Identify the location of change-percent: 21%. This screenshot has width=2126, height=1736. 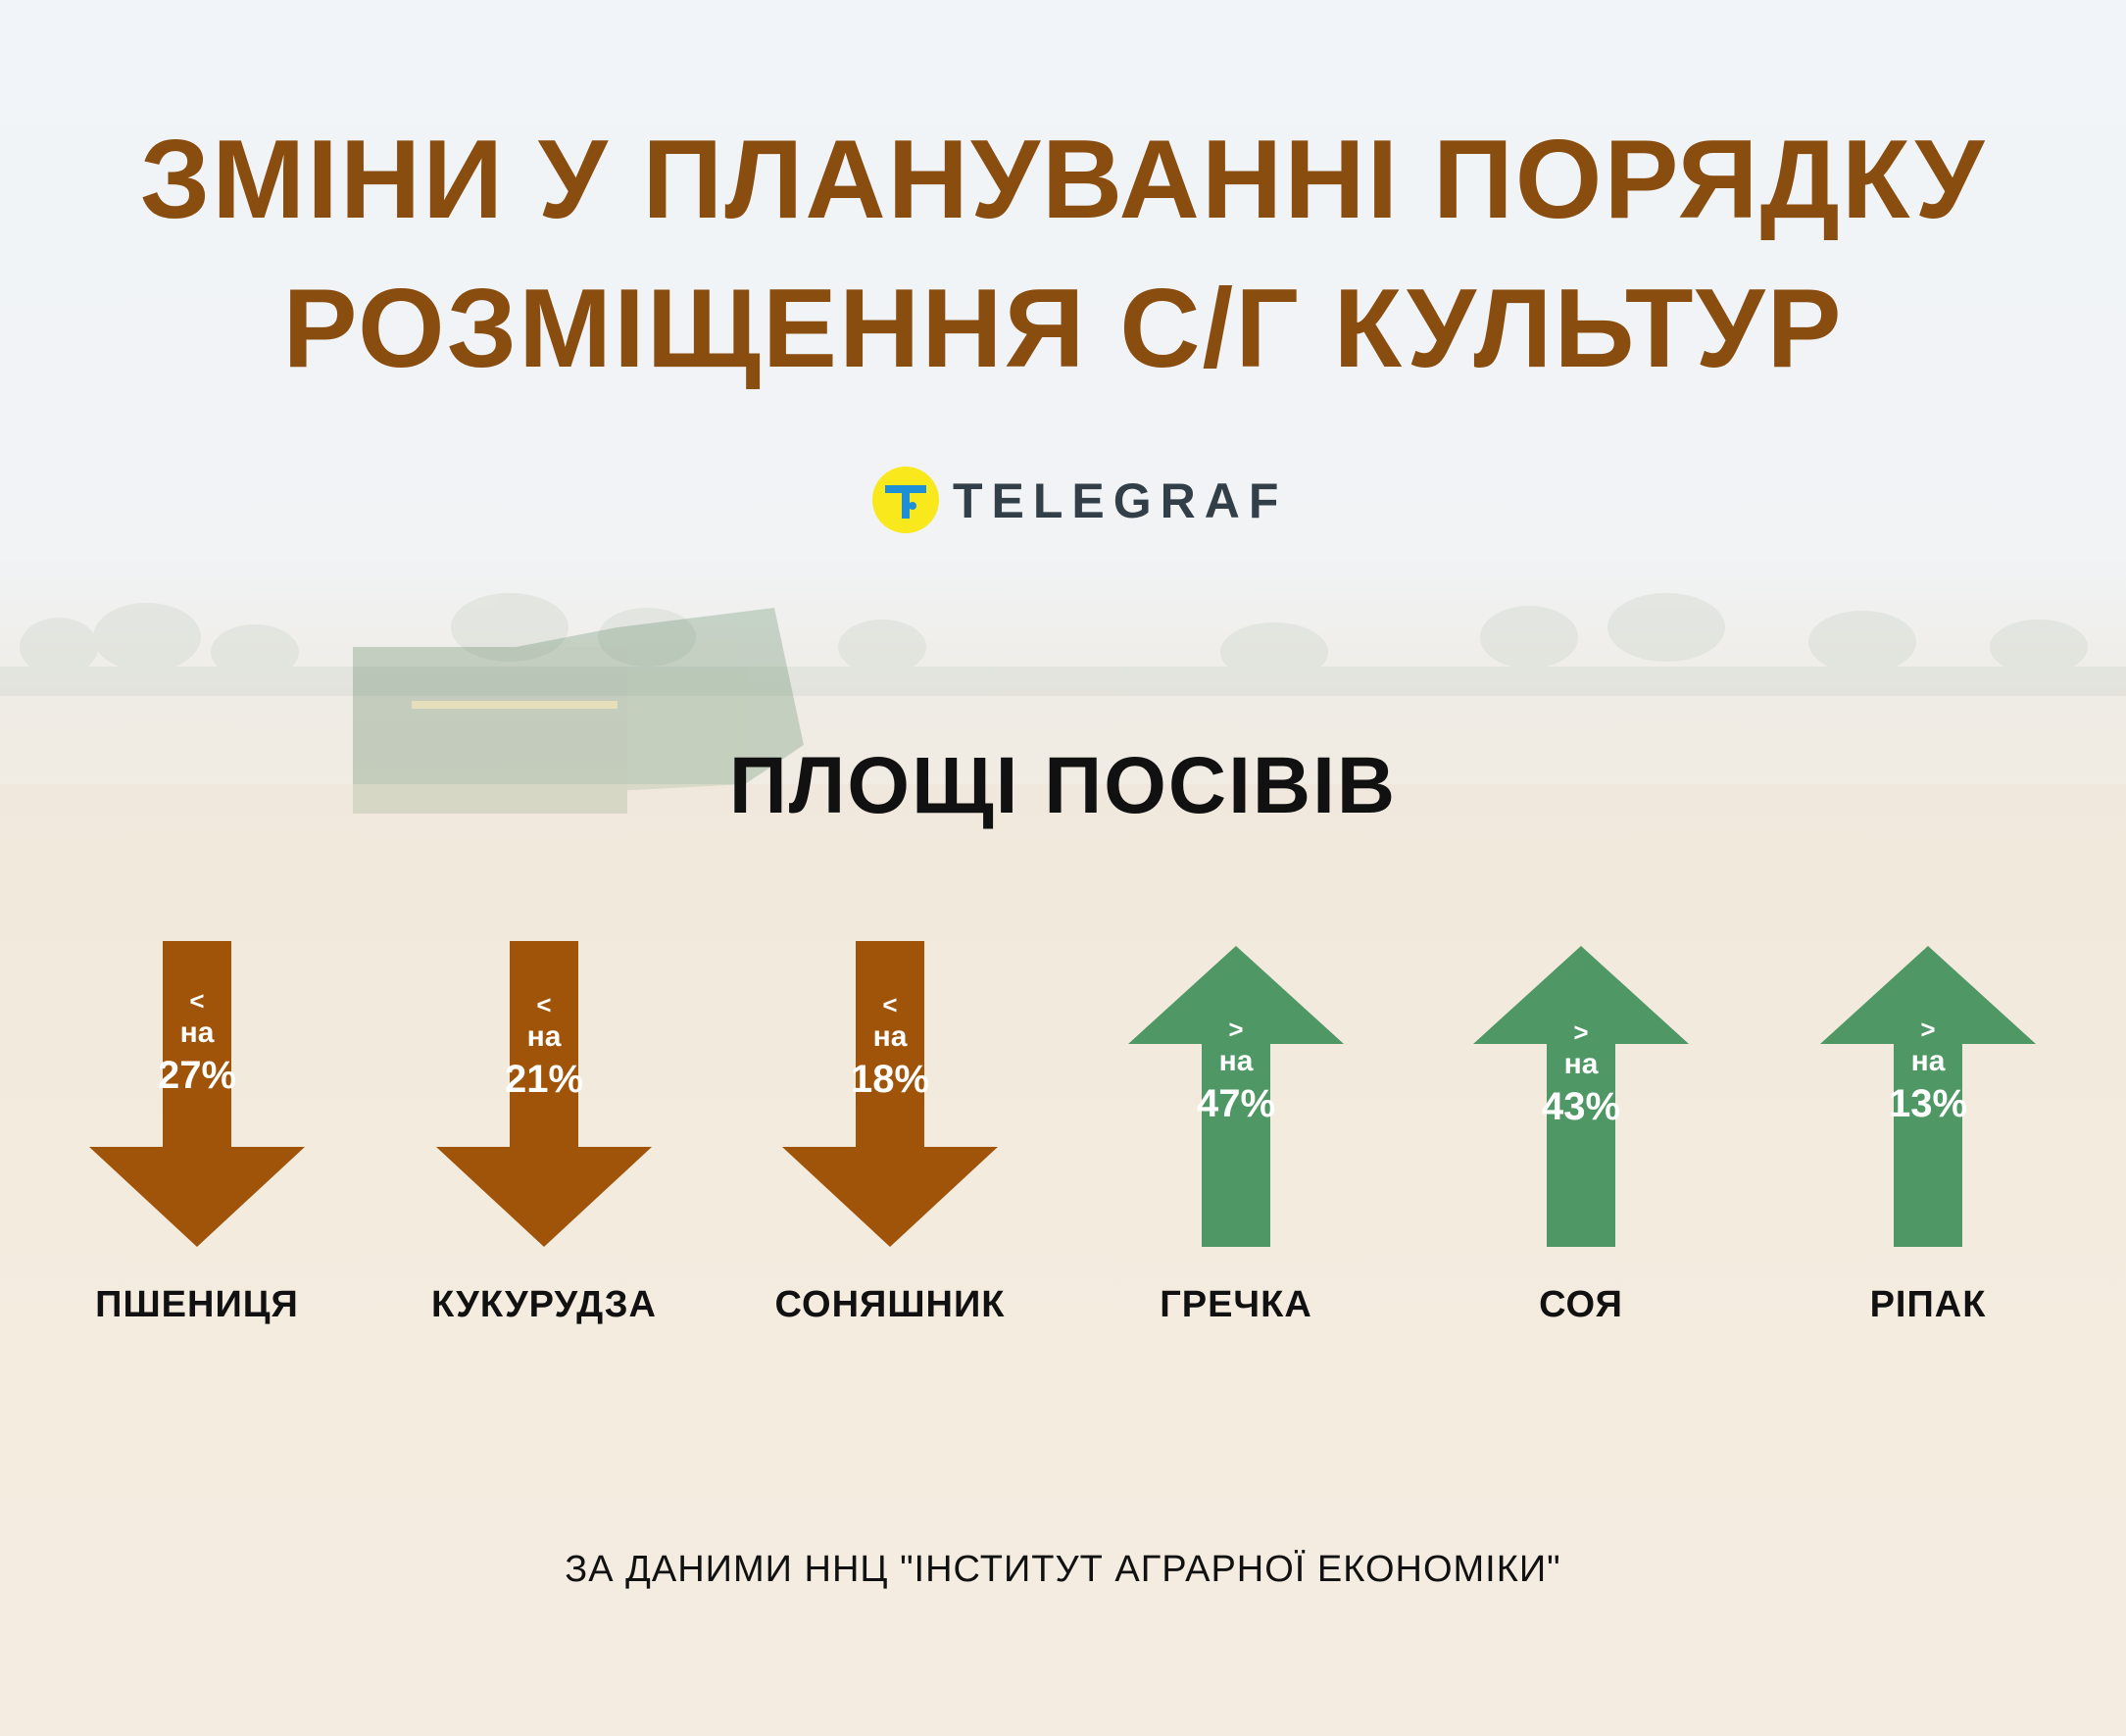
(544, 1079).